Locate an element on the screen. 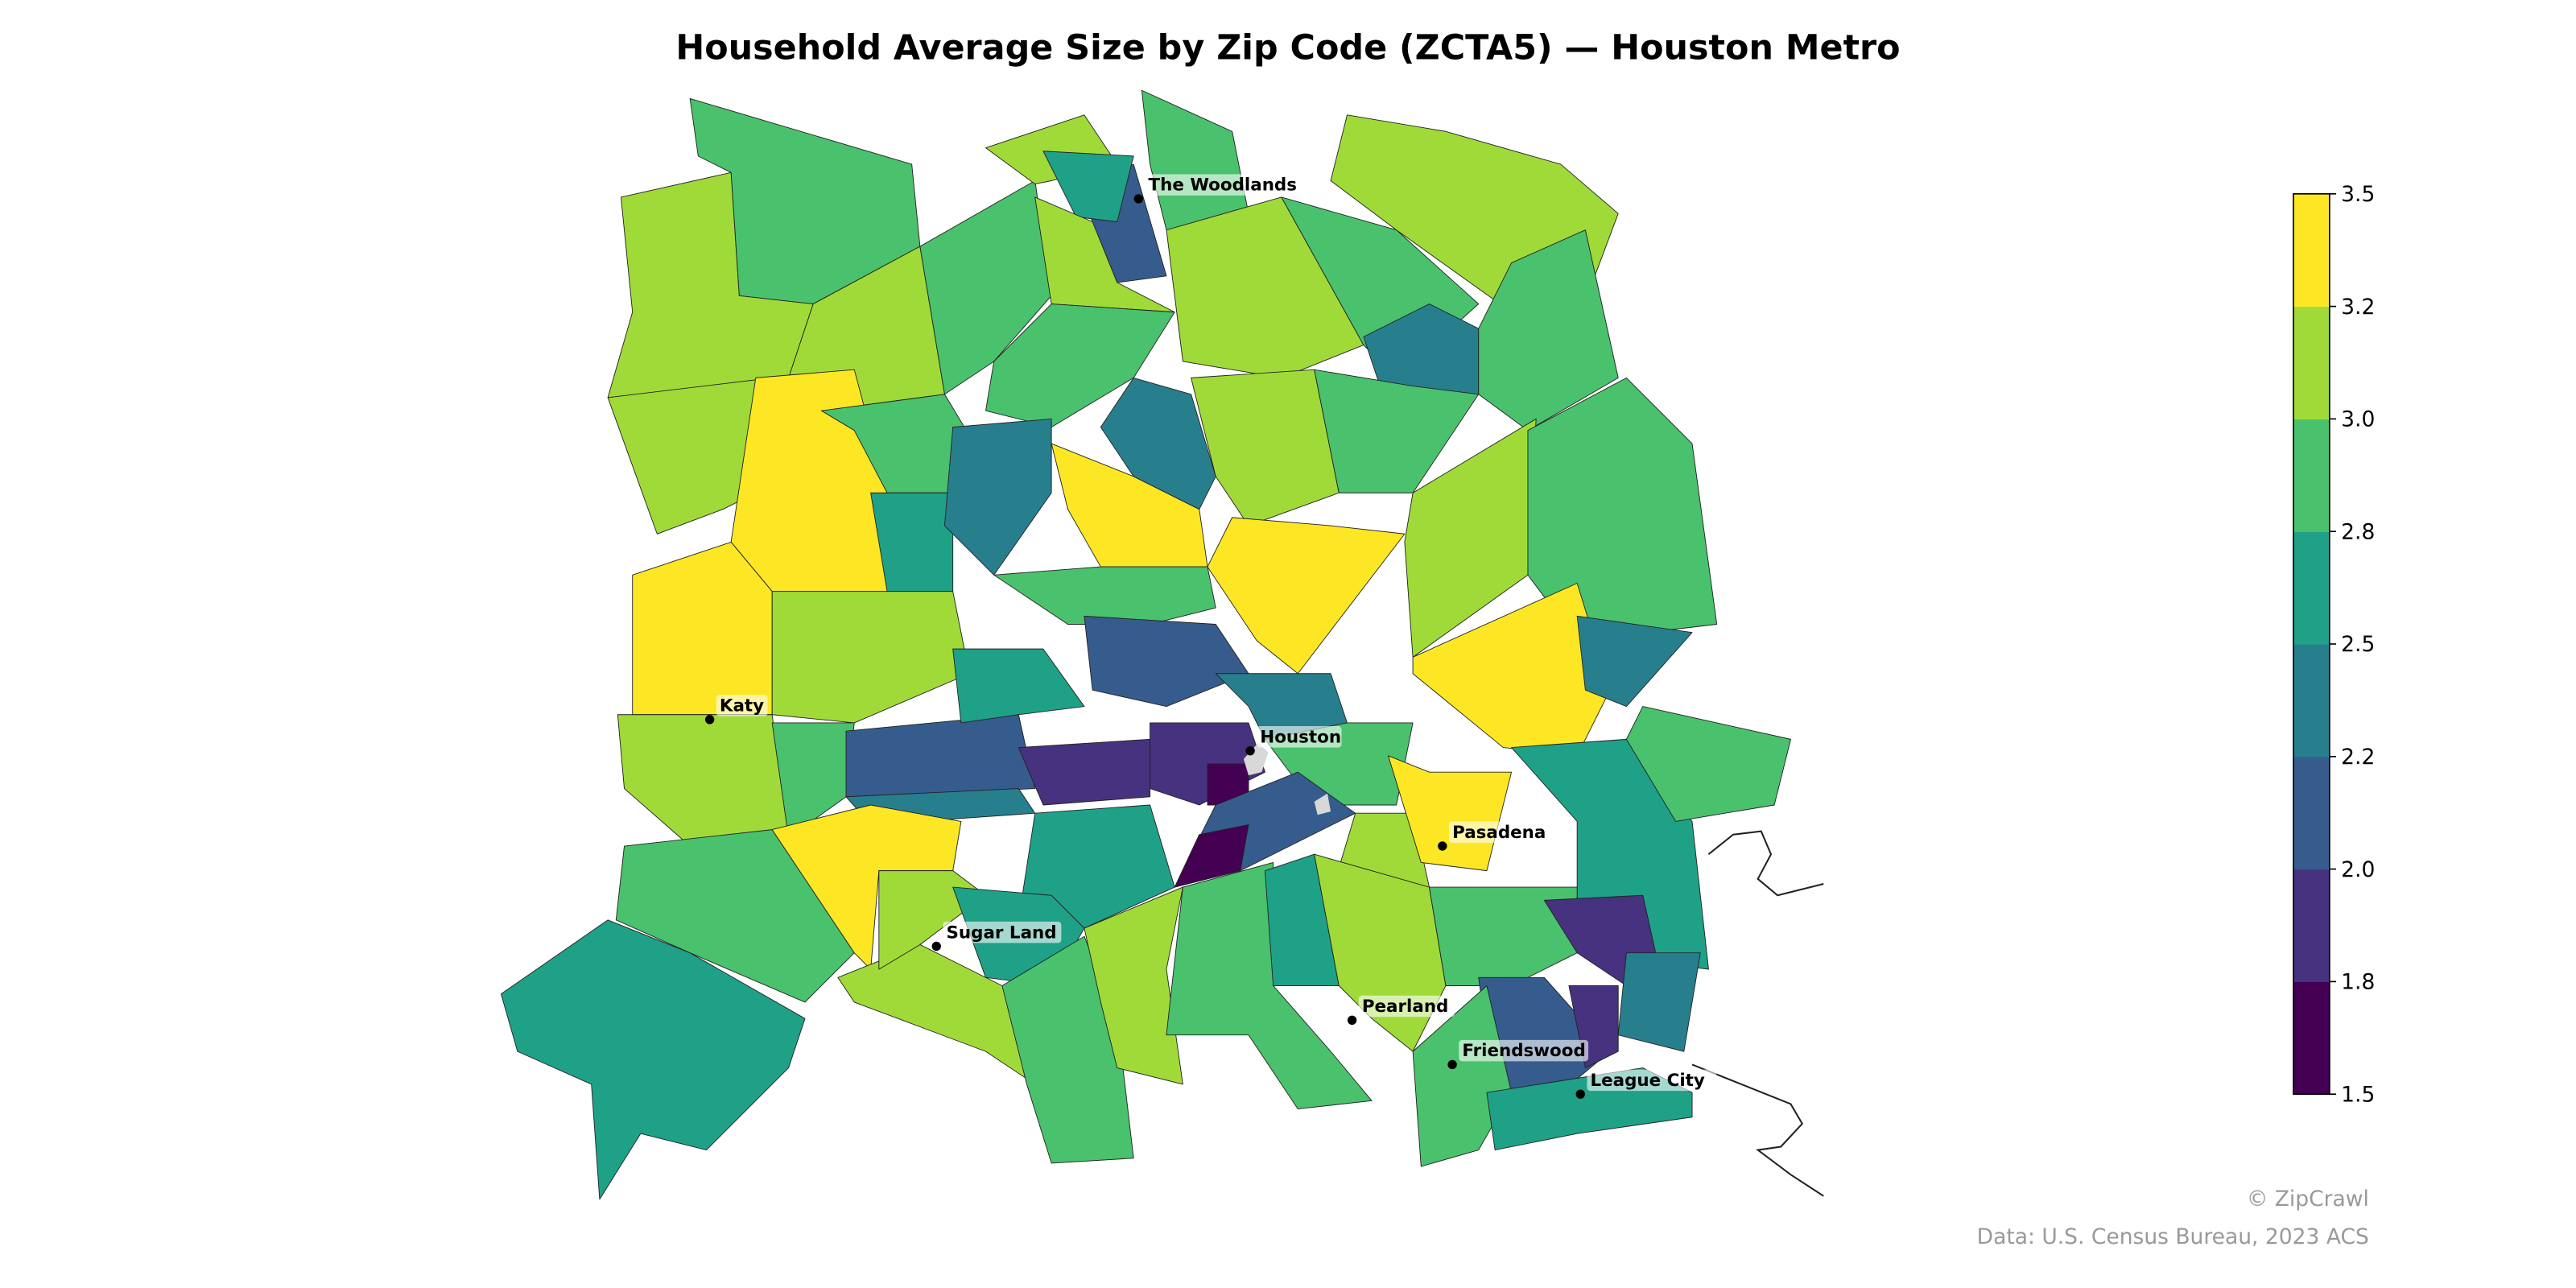  place-label: Sugar Land is located at coordinates (1002, 933).